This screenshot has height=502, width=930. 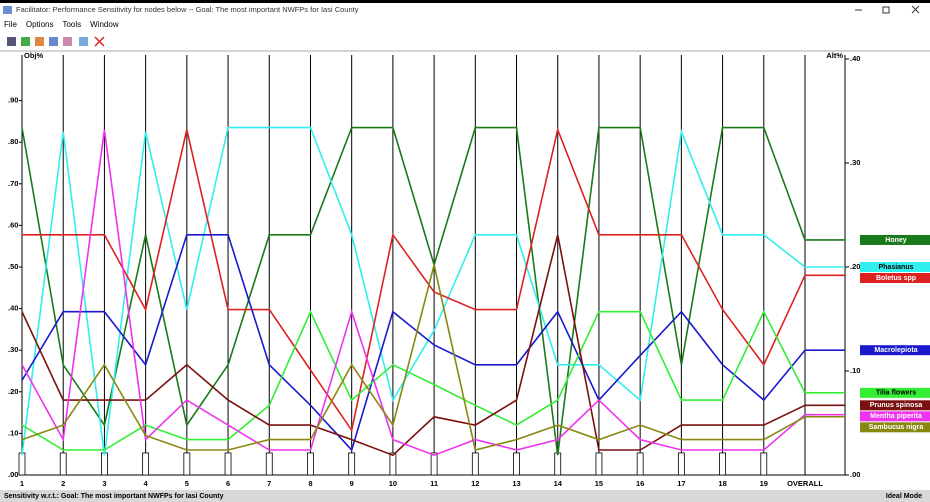 I want to click on x-tick-label: 19, so click(x=764, y=483).